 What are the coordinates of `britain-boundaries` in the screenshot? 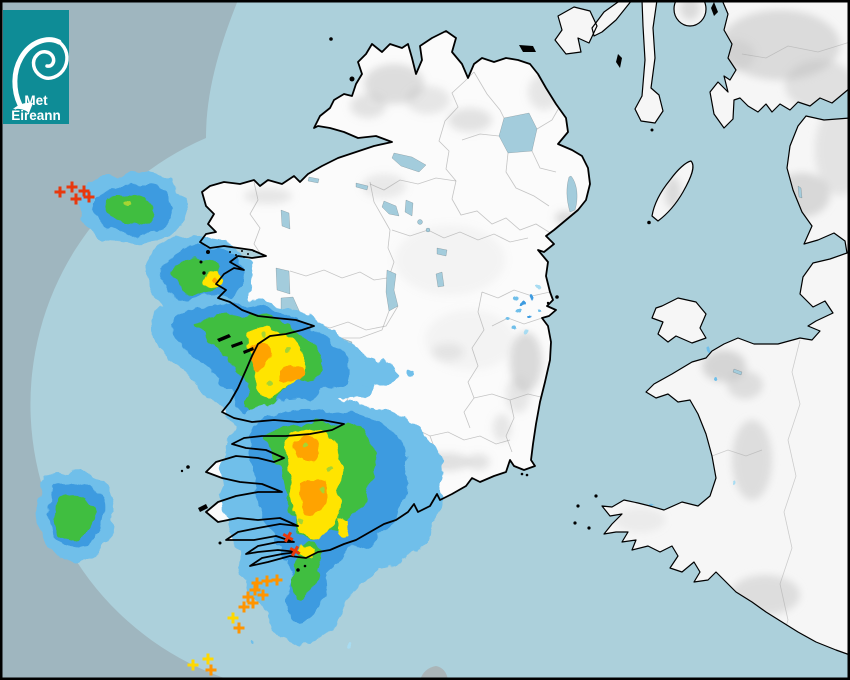 It's located at (780, 347).